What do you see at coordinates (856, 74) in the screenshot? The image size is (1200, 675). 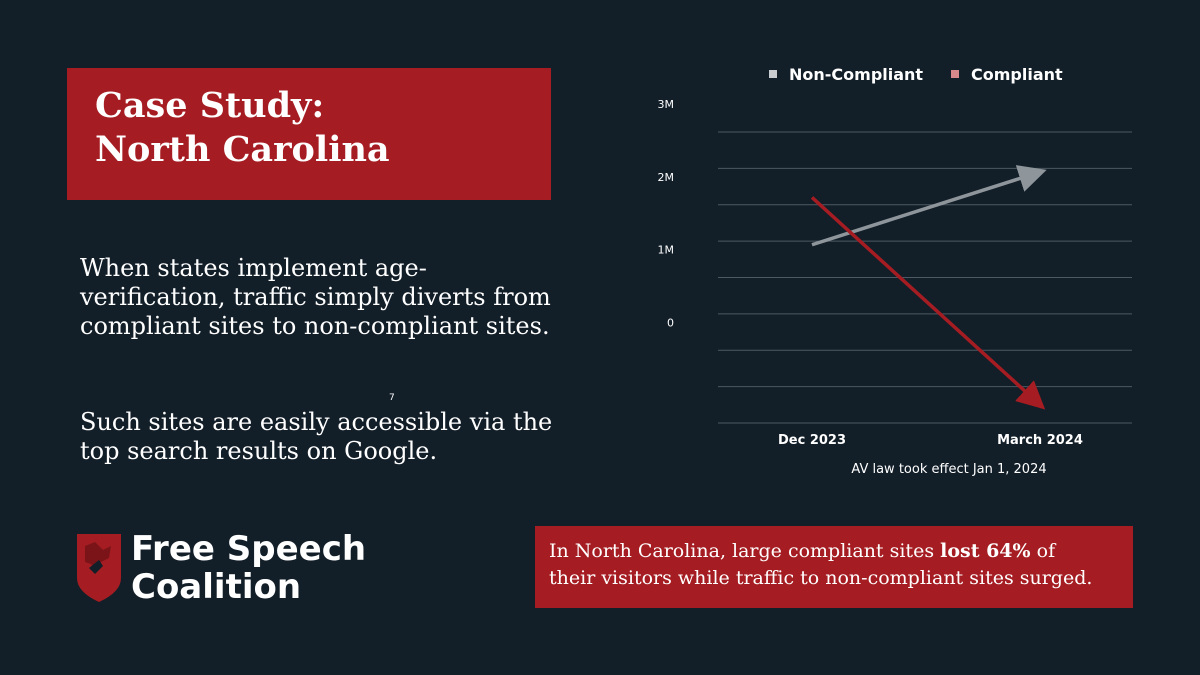 I see `legend-label: Non-Compliant` at bounding box center [856, 74].